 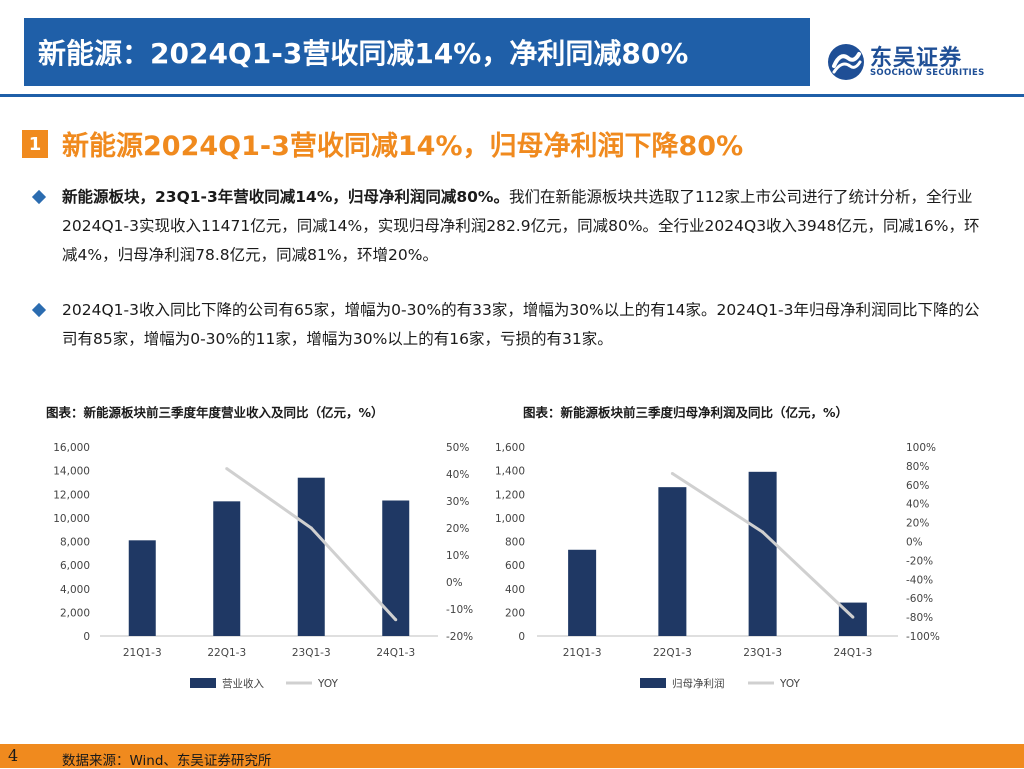 What do you see at coordinates (515, 590) in the screenshot?
I see `y-left-tick-label: 400` at bounding box center [515, 590].